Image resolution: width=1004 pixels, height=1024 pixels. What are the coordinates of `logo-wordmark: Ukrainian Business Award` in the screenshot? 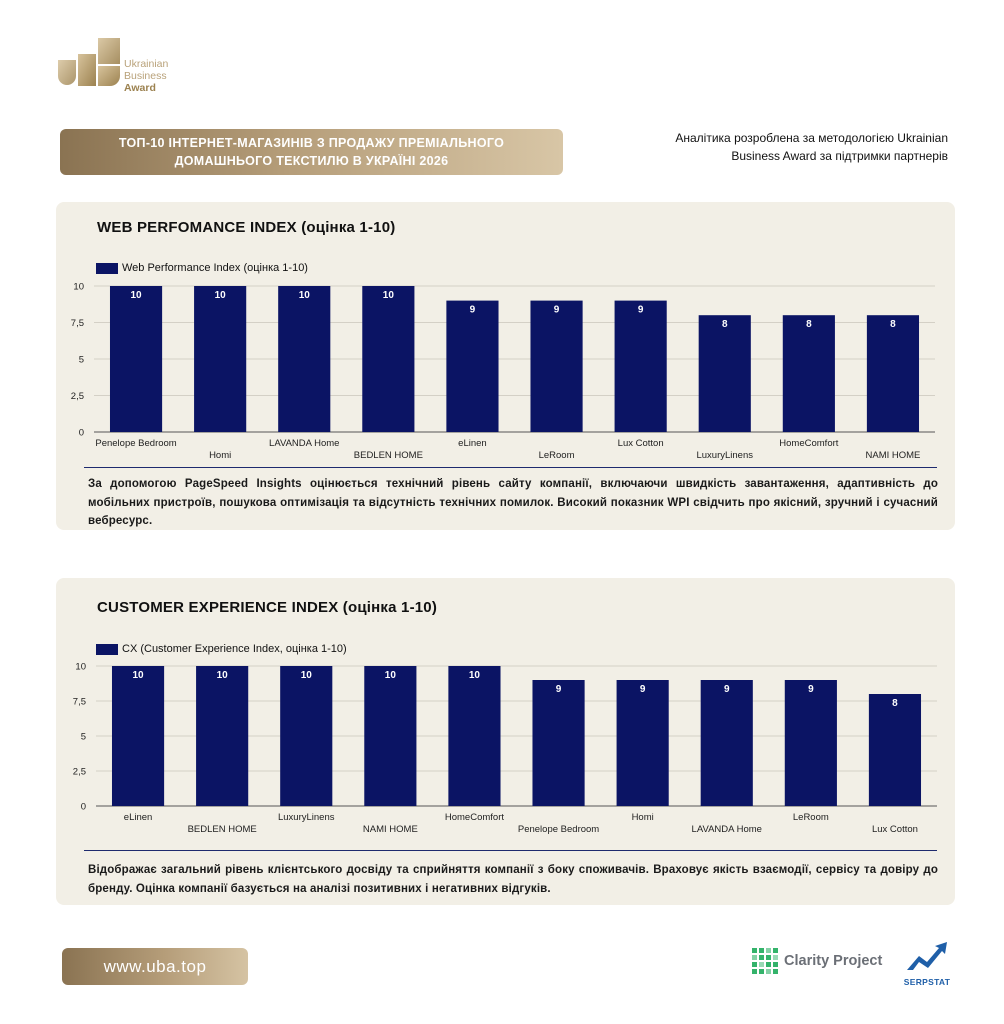 It's located at (146, 76).